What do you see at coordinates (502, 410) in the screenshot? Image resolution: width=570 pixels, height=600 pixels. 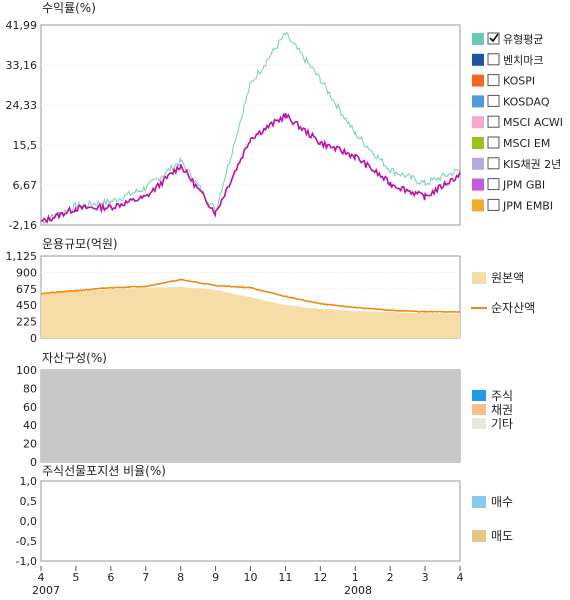 I see `legend-label: 채권` at bounding box center [502, 410].